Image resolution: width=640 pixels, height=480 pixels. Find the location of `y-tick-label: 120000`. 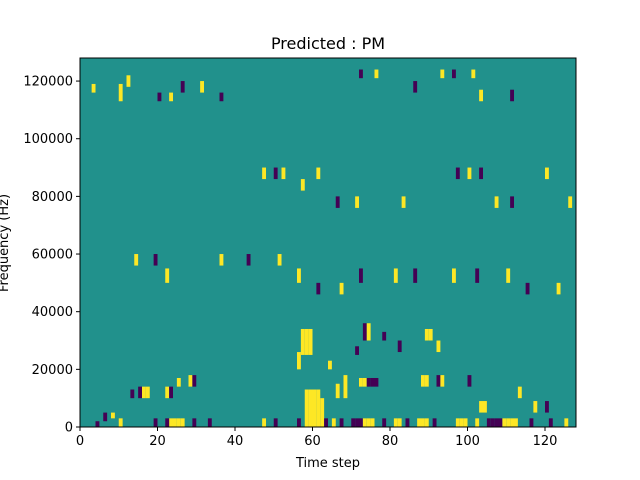

y-tick-label: 120000 is located at coordinates (48, 82).